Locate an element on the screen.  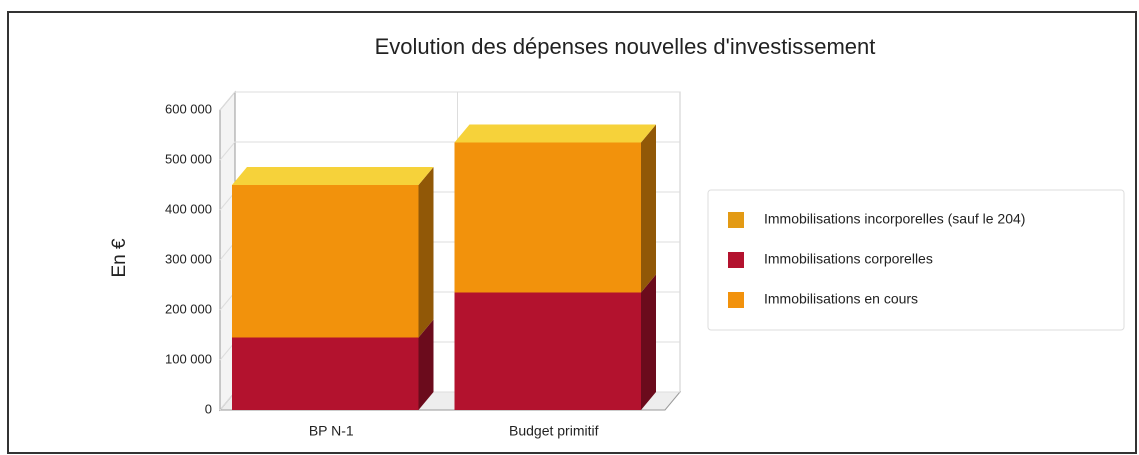
legend-box is located at coordinates (916, 260).